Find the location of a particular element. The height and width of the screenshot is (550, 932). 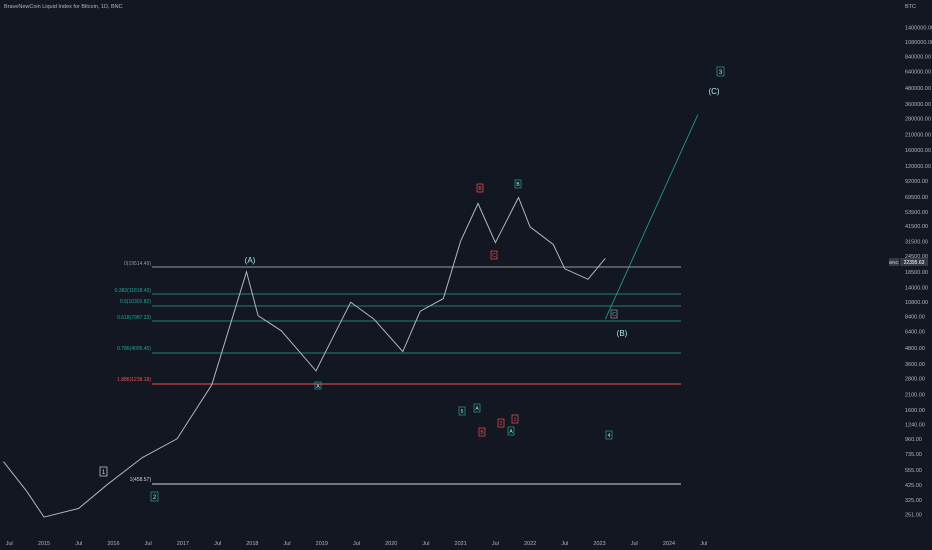

y-tick-label: 160000.00 is located at coordinates (918, 151).